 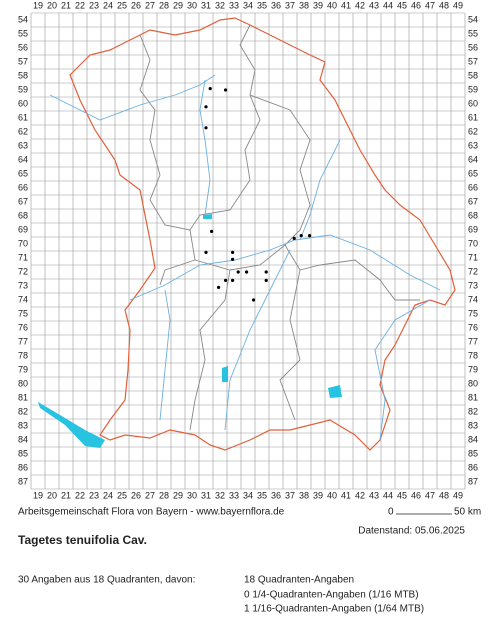 I want to click on summary-line: 1 1/16-Quadranten-Angaben (1/64 MTB), so click(x=334, y=609).